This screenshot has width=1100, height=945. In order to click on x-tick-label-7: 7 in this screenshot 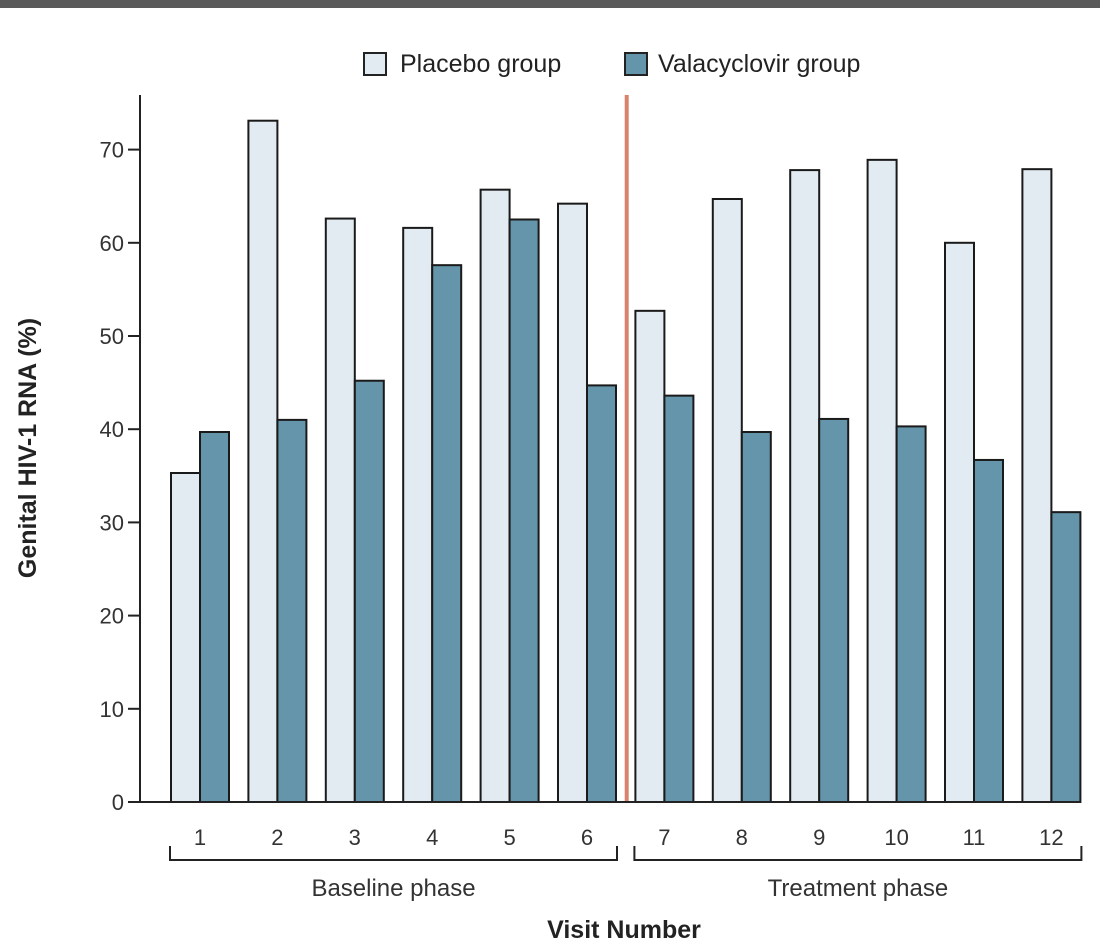, I will do `click(664, 837)`.